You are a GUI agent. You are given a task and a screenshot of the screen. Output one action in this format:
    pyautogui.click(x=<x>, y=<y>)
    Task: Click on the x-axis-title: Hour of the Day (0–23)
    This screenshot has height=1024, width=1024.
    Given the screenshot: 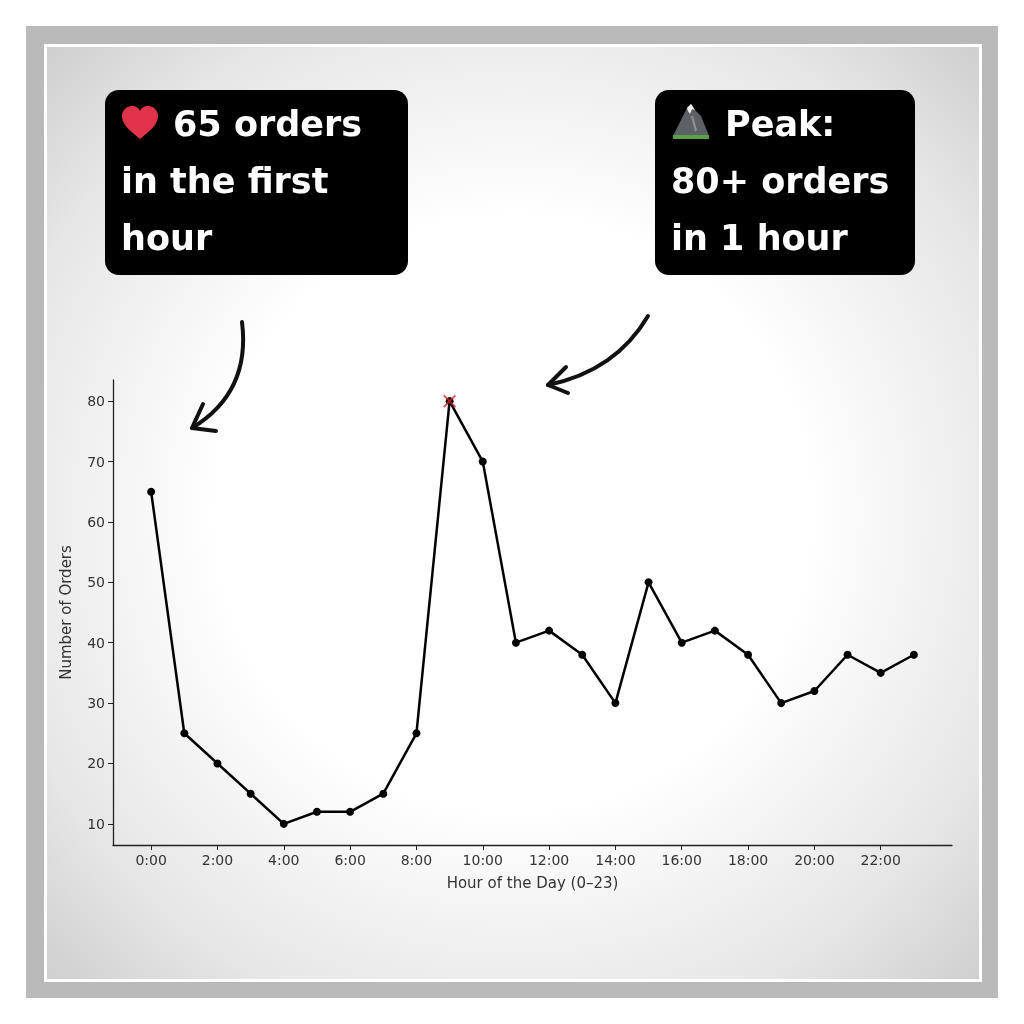 What is the action you would take?
    pyautogui.click(x=532, y=882)
    